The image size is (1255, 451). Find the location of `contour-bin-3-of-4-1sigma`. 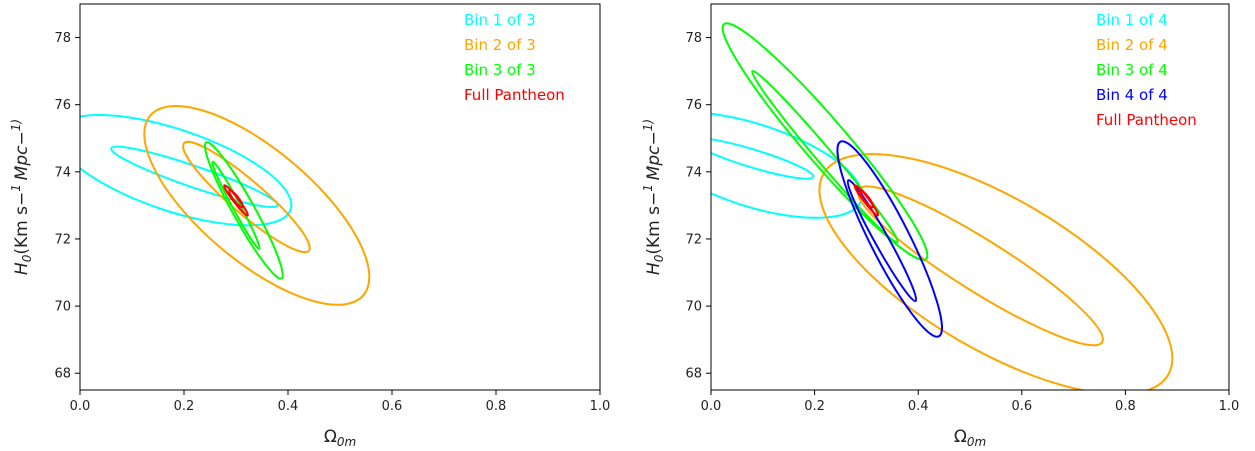

contour-bin-3-of-4-1sigma is located at coordinates (825, 156).